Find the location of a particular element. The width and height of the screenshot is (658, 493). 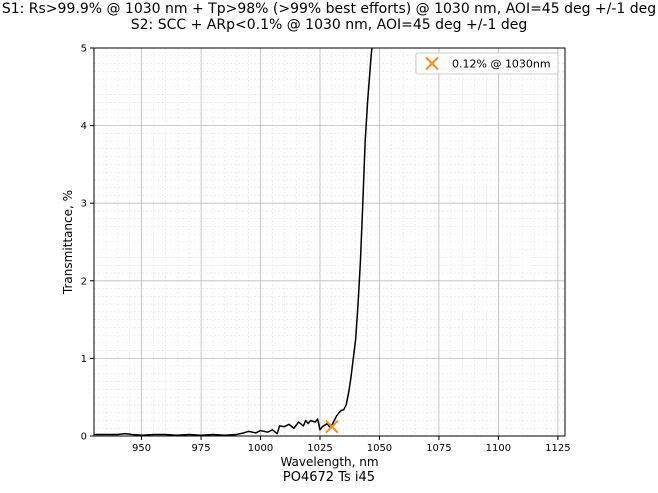

chart-caption: PO4672 Ts i45 is located at coordinates (329, 477).